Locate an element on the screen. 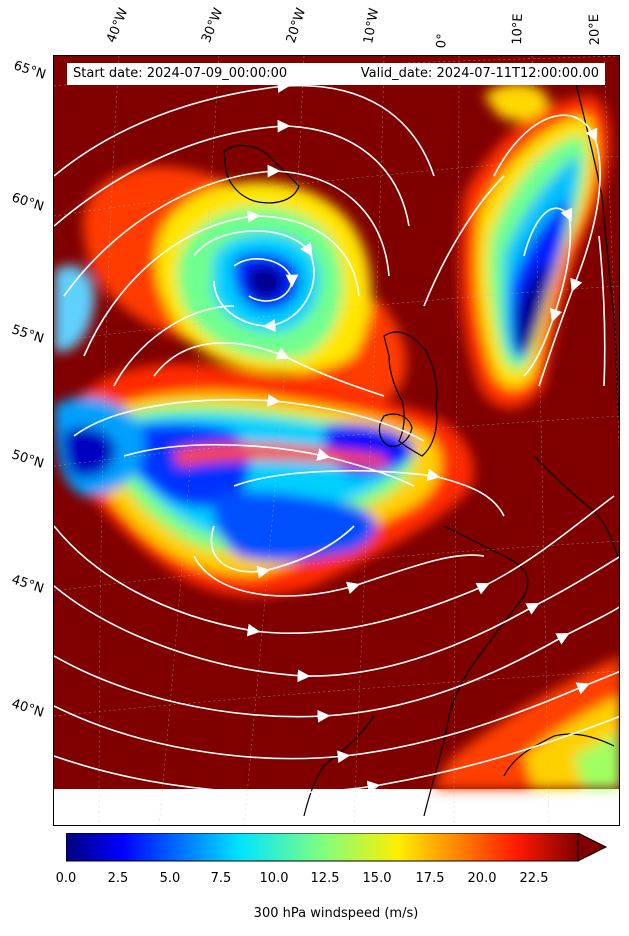 This screenshot has width=629, height=936. lon-label: 10°W is located at coordinates (372, 26).